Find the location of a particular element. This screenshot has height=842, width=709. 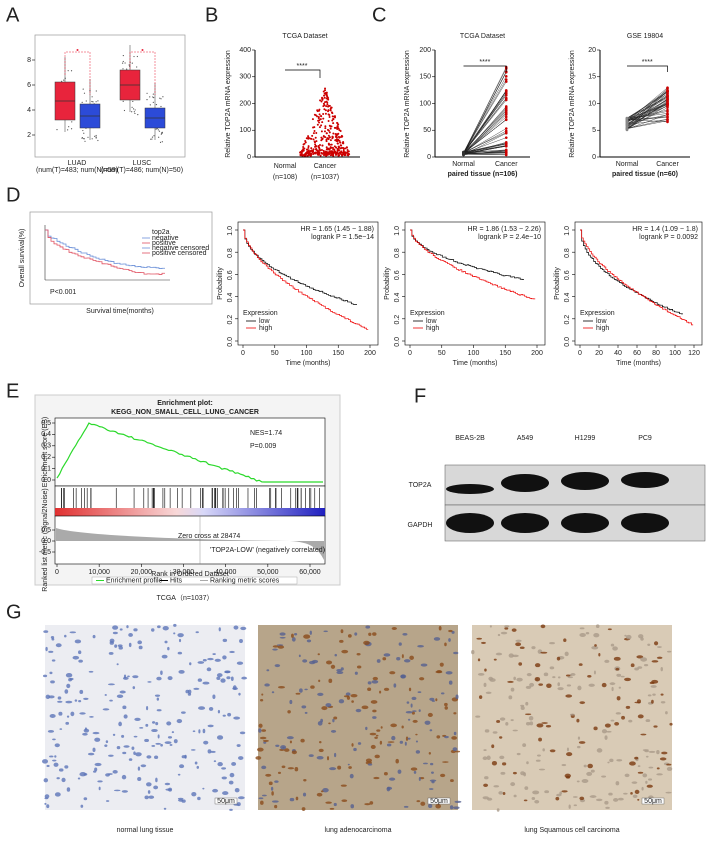

label: negative censored is located at coordinates (180, 248).